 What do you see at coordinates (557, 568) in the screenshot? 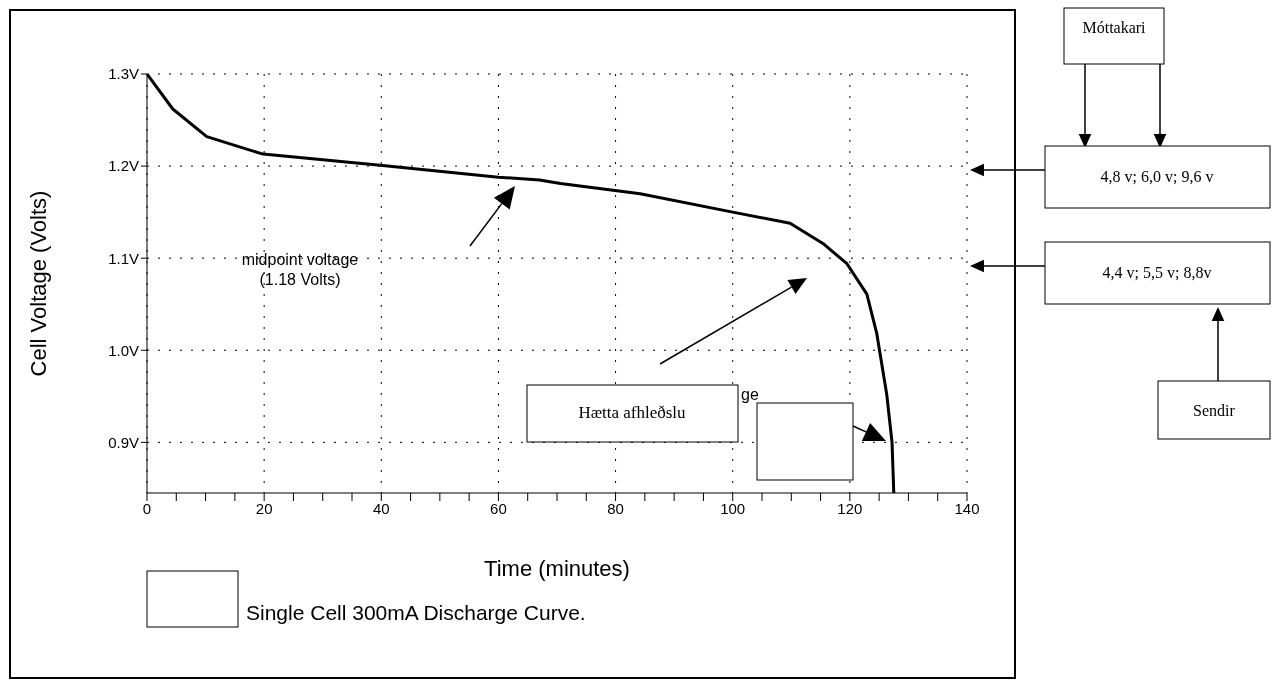
I see `x-axis-title: Time (minutes)` at bounding box center [557, 568].